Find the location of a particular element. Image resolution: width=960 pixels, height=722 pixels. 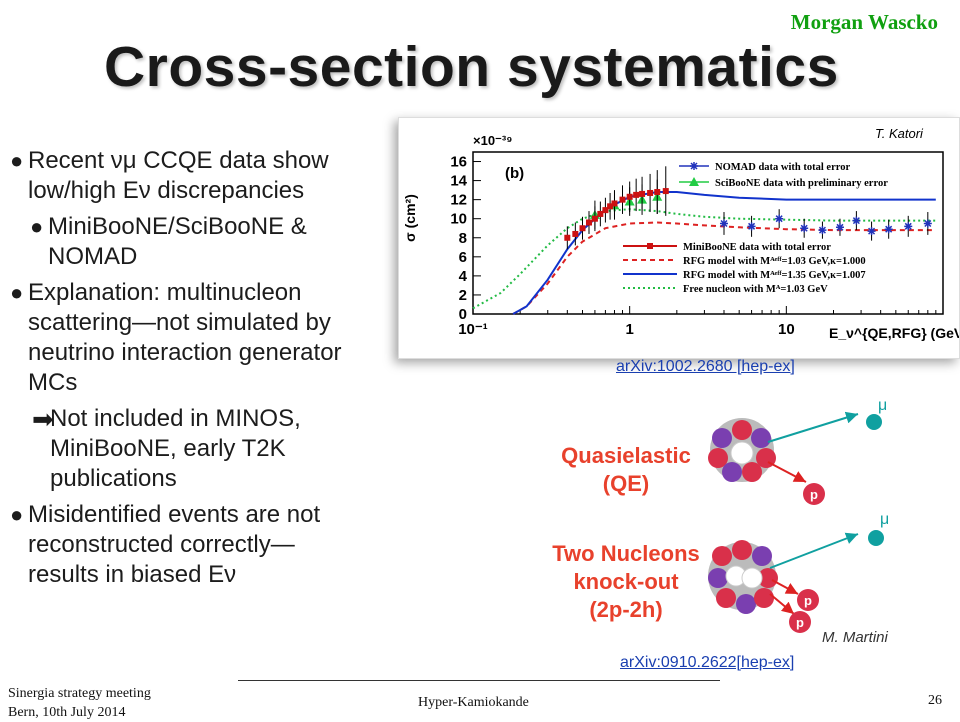

y-tick-label: 4 is located at coordinates (463, 276).